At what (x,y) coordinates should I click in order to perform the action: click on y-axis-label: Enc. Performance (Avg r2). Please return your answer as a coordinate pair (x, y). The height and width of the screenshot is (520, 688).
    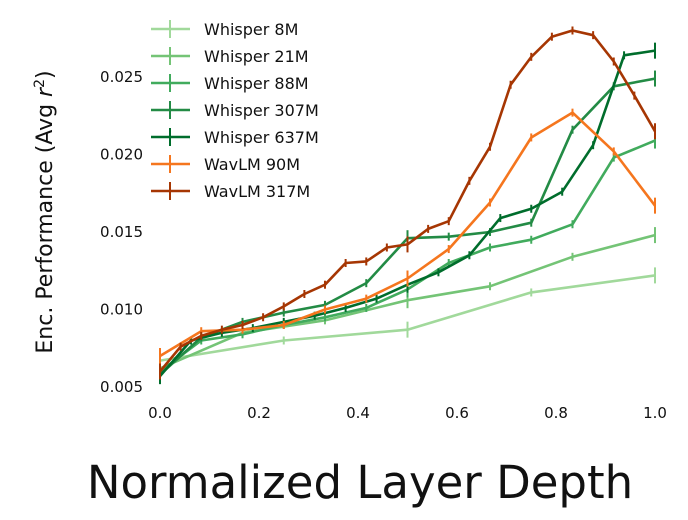
    Looking at the image, I should click on (45, 211).